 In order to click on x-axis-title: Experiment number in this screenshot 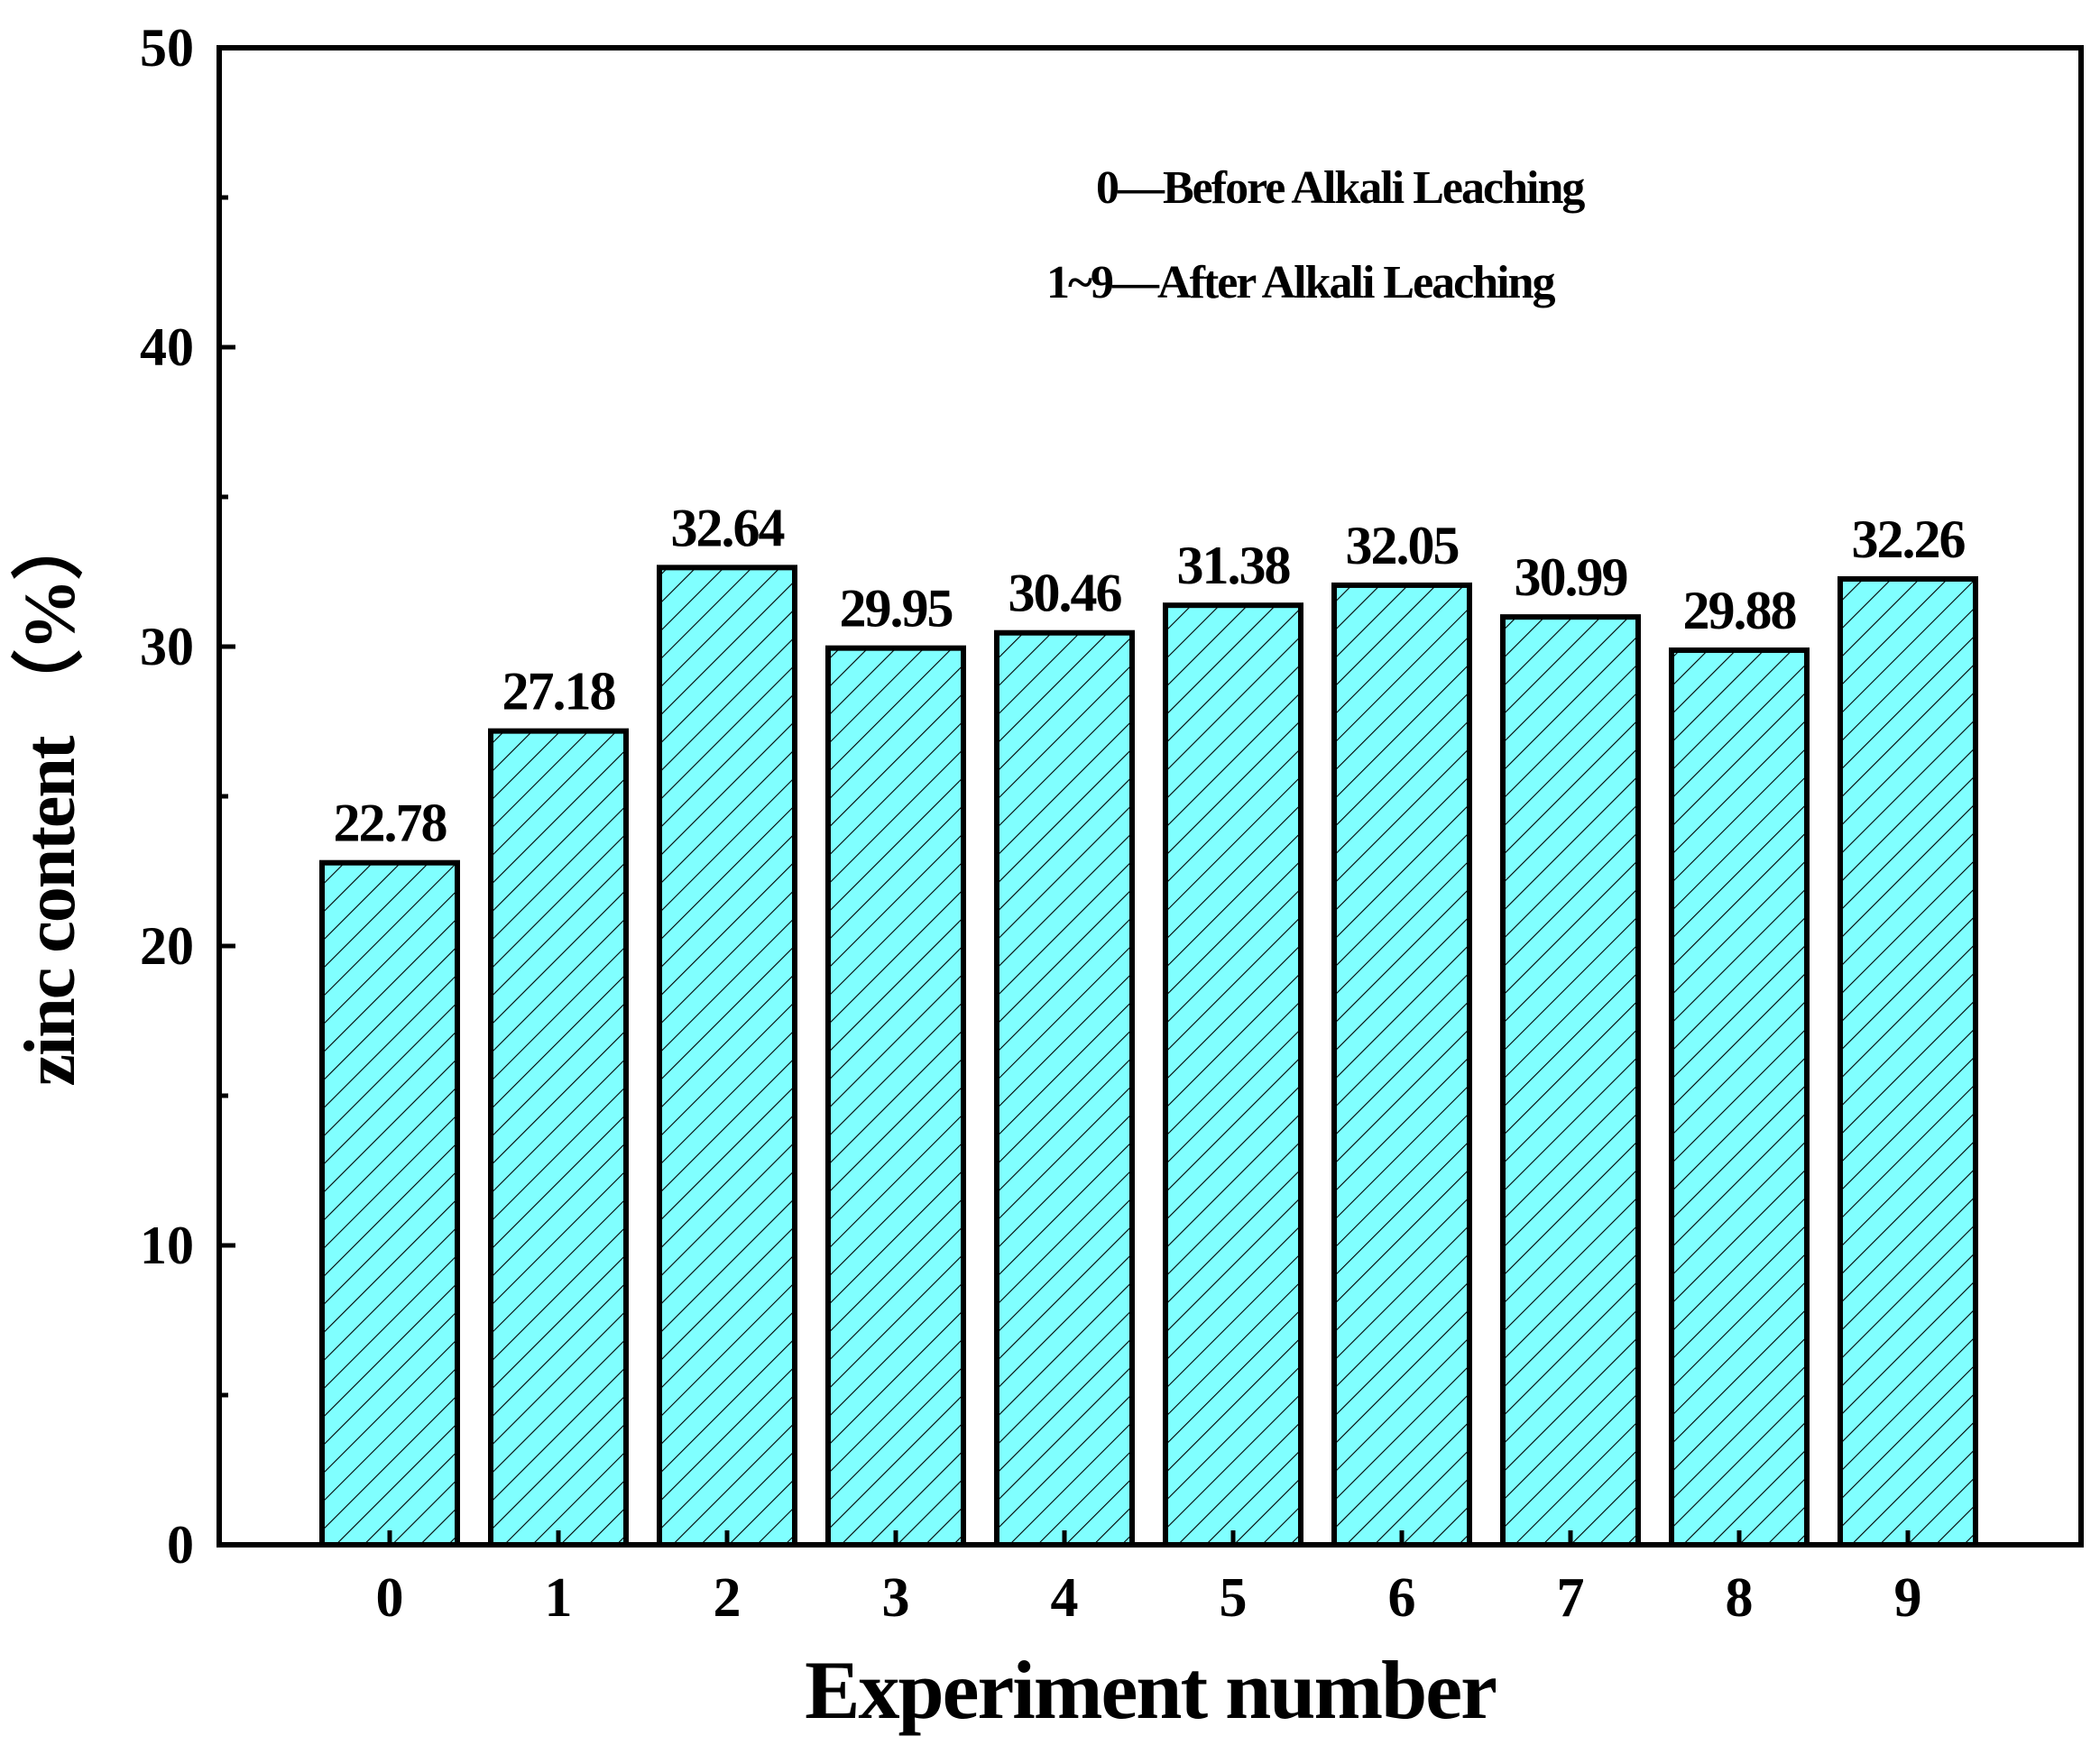, I will do `click(1150, 1690)`.